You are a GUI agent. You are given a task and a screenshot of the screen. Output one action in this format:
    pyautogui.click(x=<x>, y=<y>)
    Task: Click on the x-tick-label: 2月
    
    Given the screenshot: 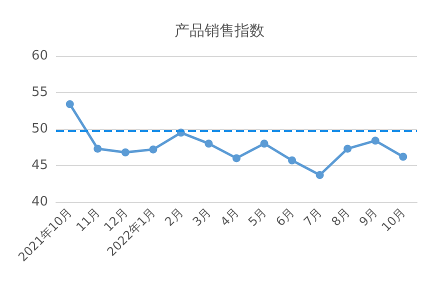 What is the action you would take?
    pyautogui.click(x=174, y=217)
    